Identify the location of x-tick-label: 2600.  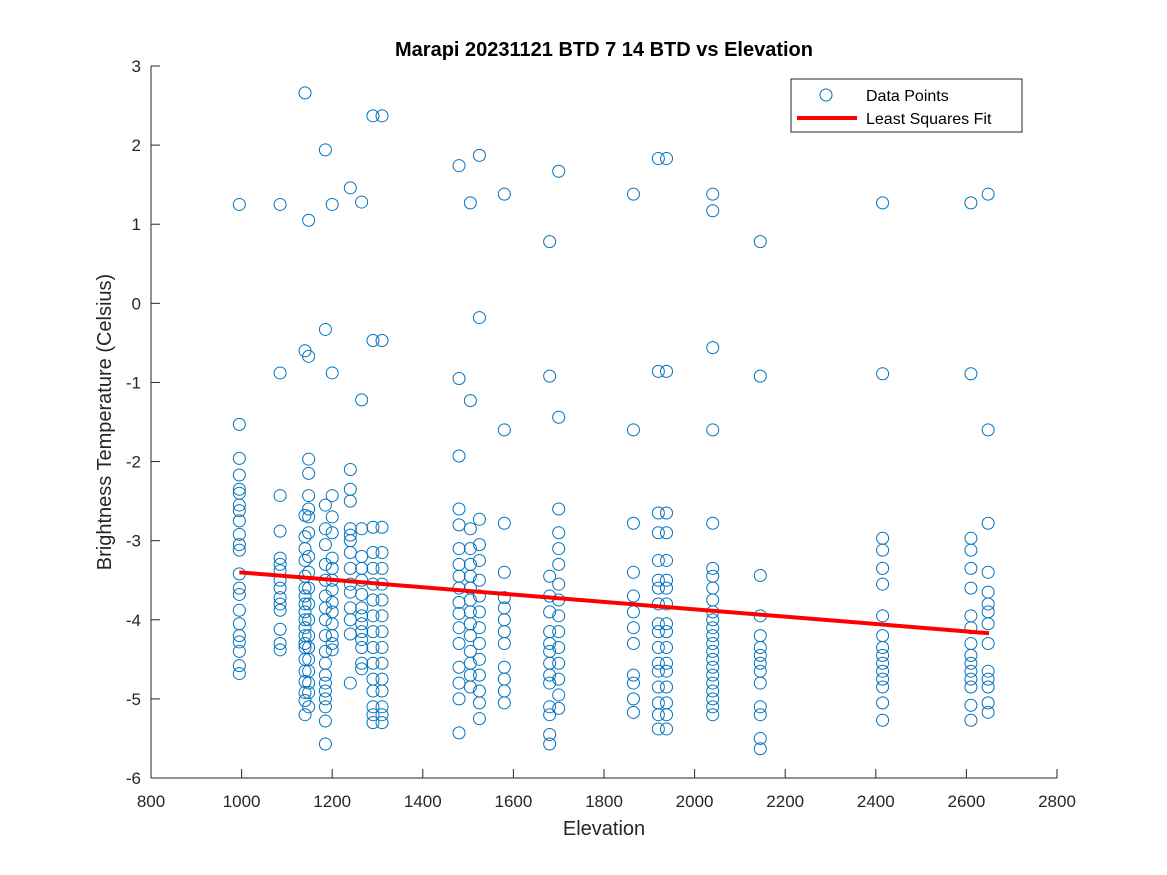
(966, 801).